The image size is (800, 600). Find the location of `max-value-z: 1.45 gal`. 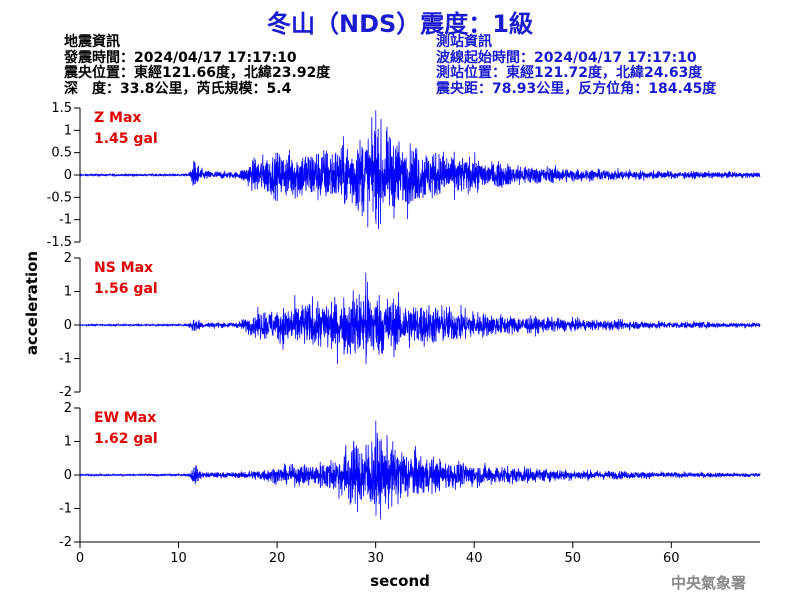

max-value-z: 1.45 gal is located at coordinates (126, 139).